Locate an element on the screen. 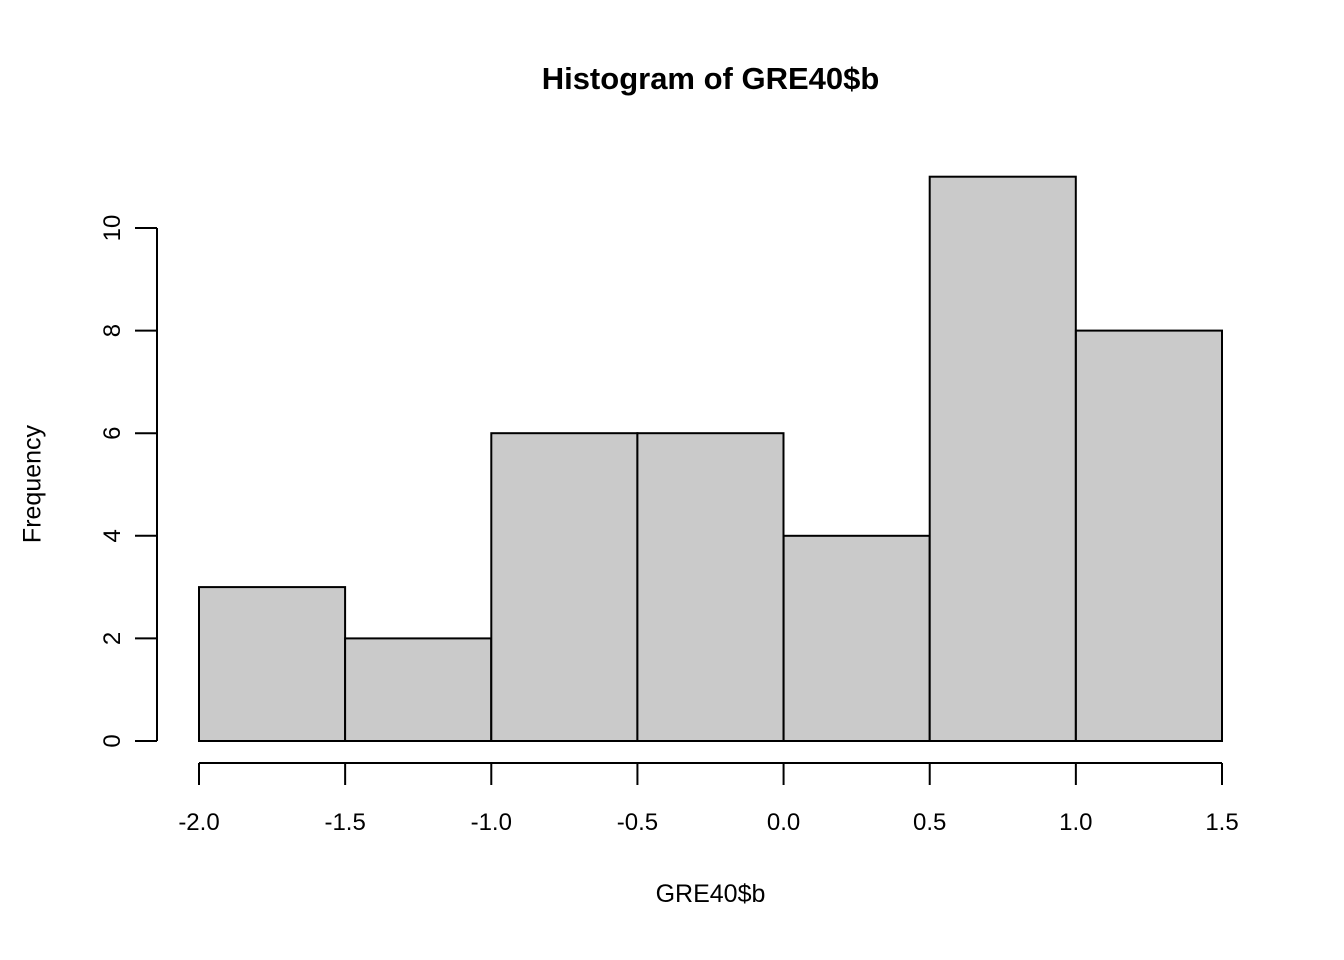  y-axis-tick-label: 4 is located at coordinates (112, 535).